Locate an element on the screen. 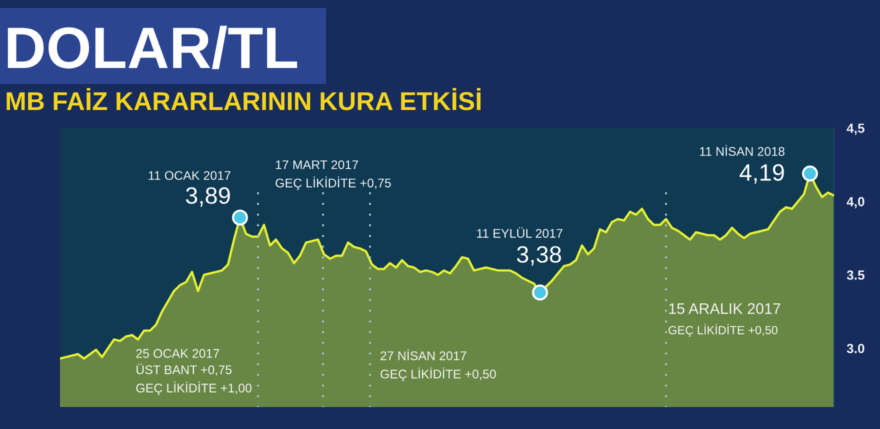  y-tick-label: 4,0 is located at coordinates (855, 202).